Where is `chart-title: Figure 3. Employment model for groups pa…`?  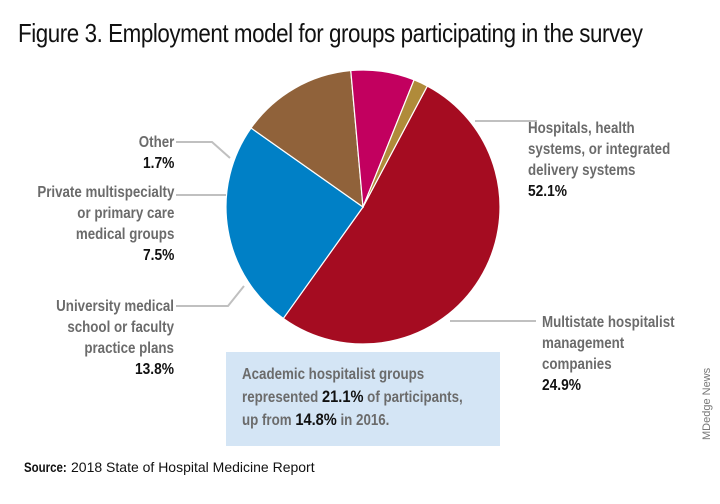
chart-title: Figure 3. Employment model for groups pa… is located at coordinates (330, 33).